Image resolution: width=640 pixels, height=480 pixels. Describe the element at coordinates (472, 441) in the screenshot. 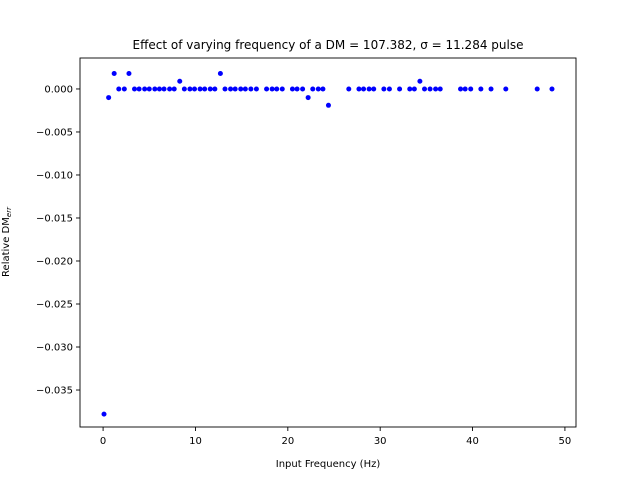

I see `x-tick-label: 40` at that location.